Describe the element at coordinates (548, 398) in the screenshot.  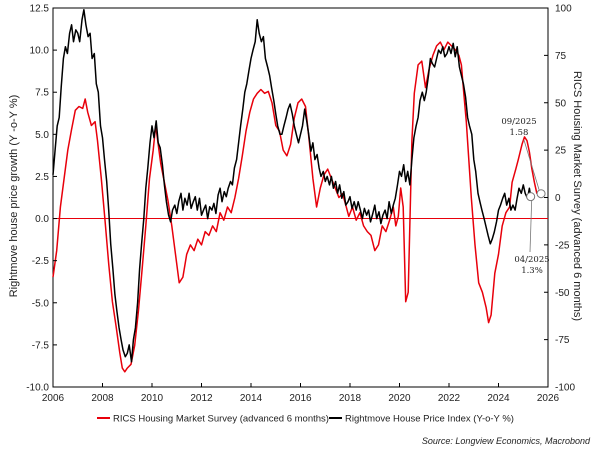
I see `x-tick-label: 2026` at that location.